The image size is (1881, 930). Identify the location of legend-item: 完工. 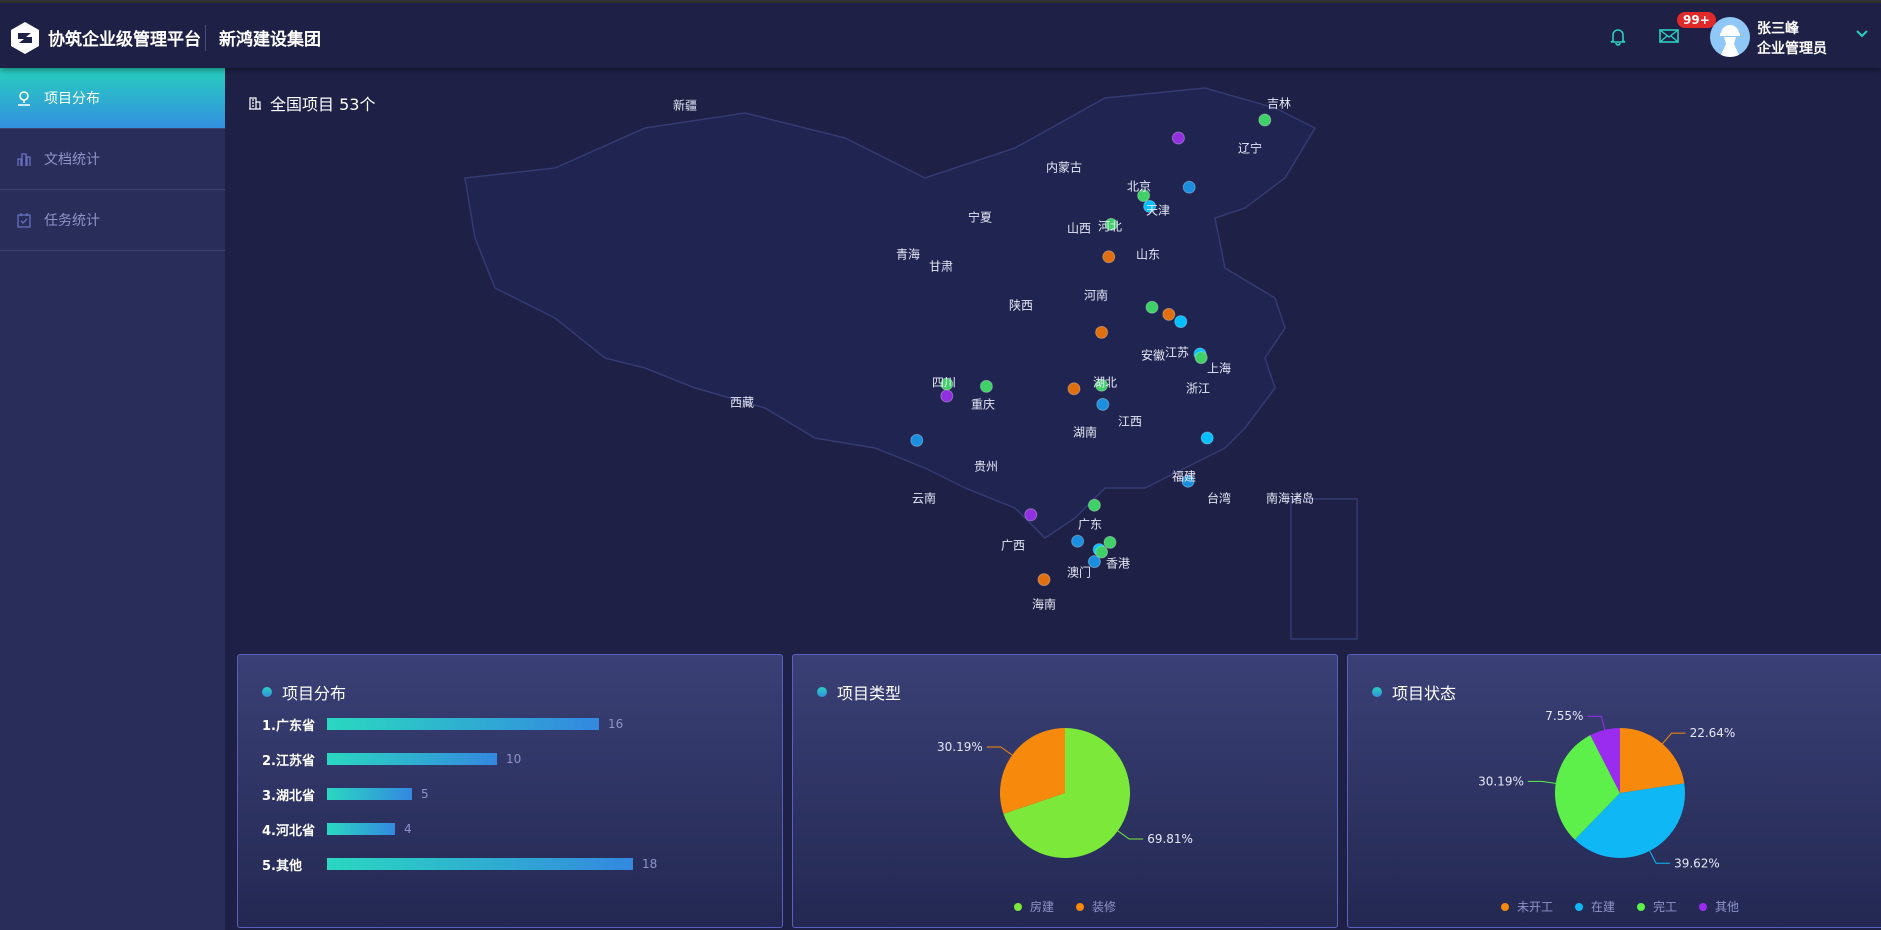
(1657, 906).